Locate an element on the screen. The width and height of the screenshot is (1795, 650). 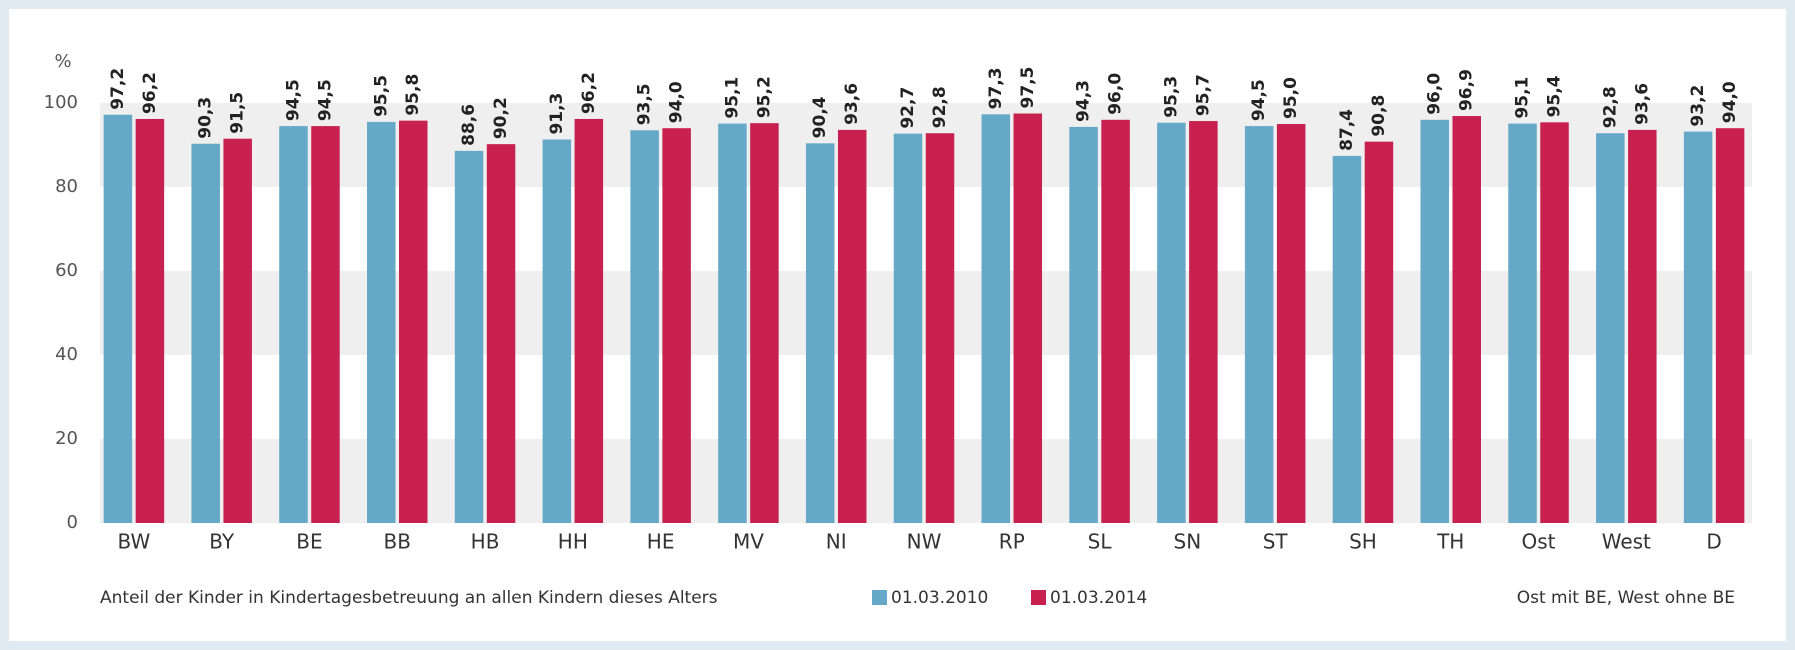
x-tick-label: West is located at coordinates (1626, 542).